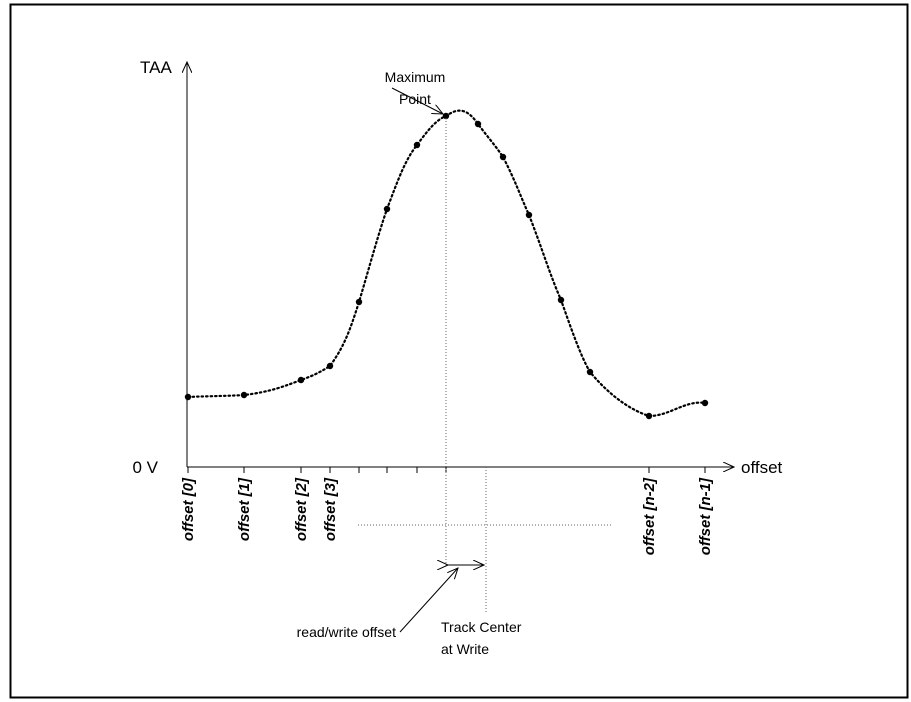  I want to click on offset-label: offset [1], so click(244, 509).